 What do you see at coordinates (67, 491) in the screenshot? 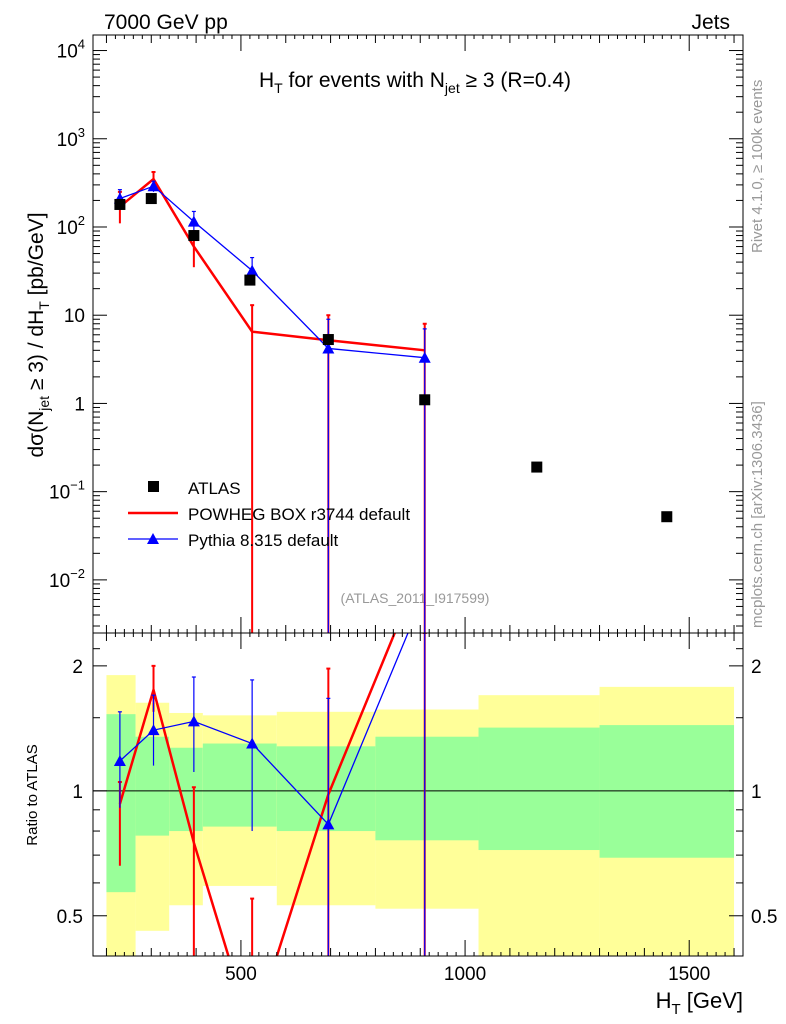
I see `main-y-tick-label: 10⁻¹` at bounding box center [67, 491].